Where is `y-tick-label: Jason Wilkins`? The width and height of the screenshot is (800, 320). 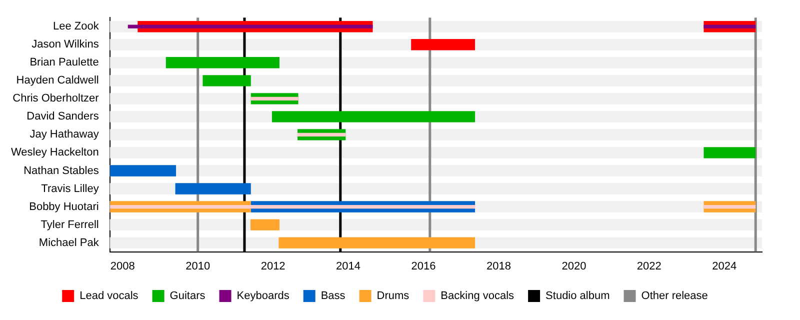
y-tick-label: Jason Wilkins is located at coordinates (66, 44).